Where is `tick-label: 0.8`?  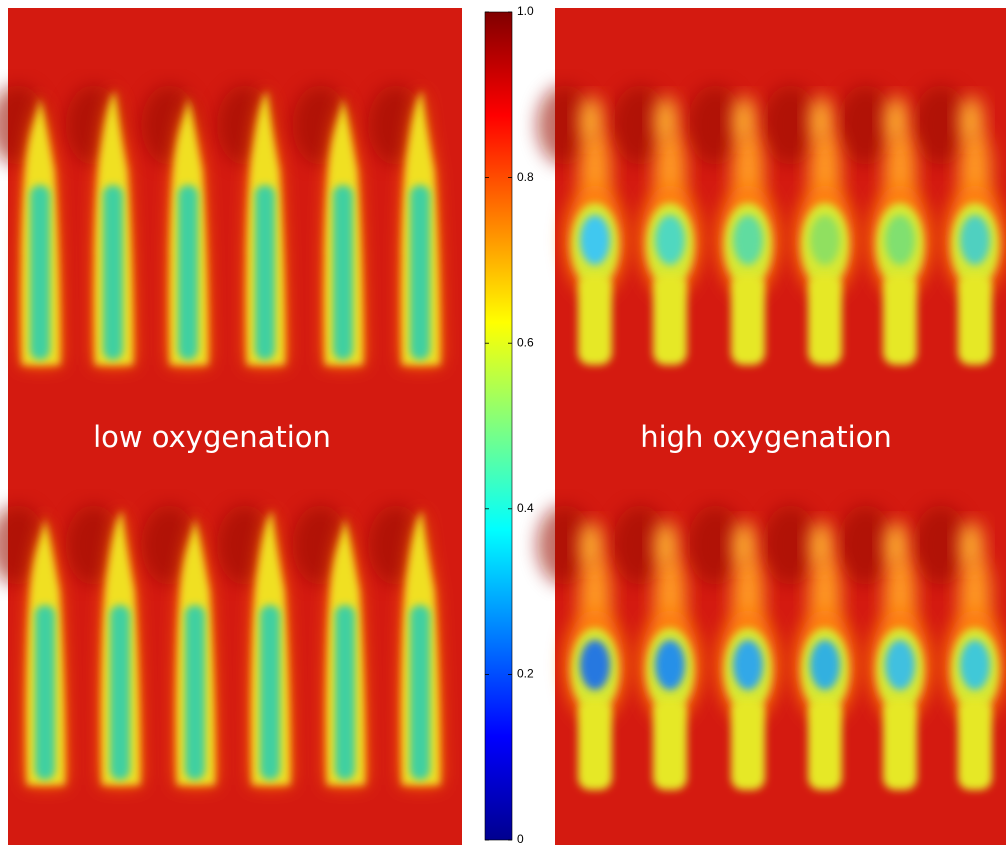 tick-label: 0.8 is located at coordinates (525, 177).